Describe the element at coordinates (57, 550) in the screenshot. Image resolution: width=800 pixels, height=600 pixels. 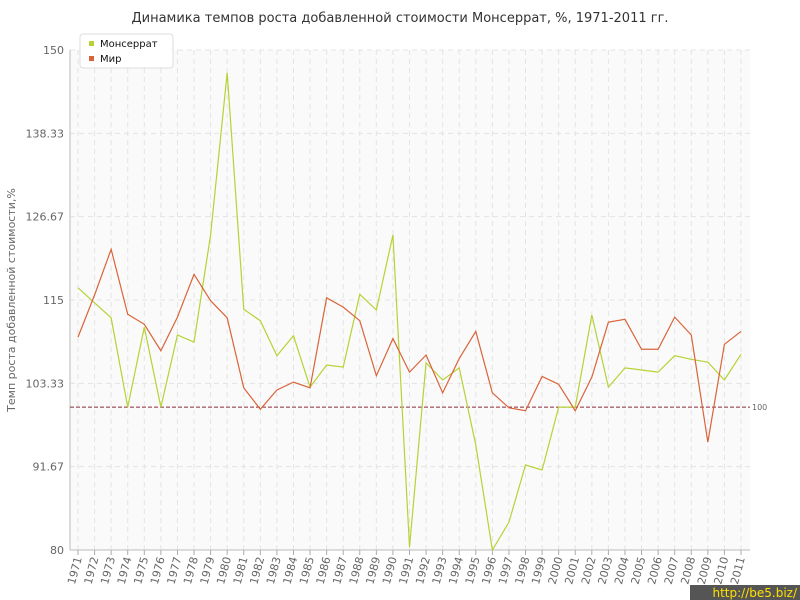
I see `y-tick-label: 80` at that location.